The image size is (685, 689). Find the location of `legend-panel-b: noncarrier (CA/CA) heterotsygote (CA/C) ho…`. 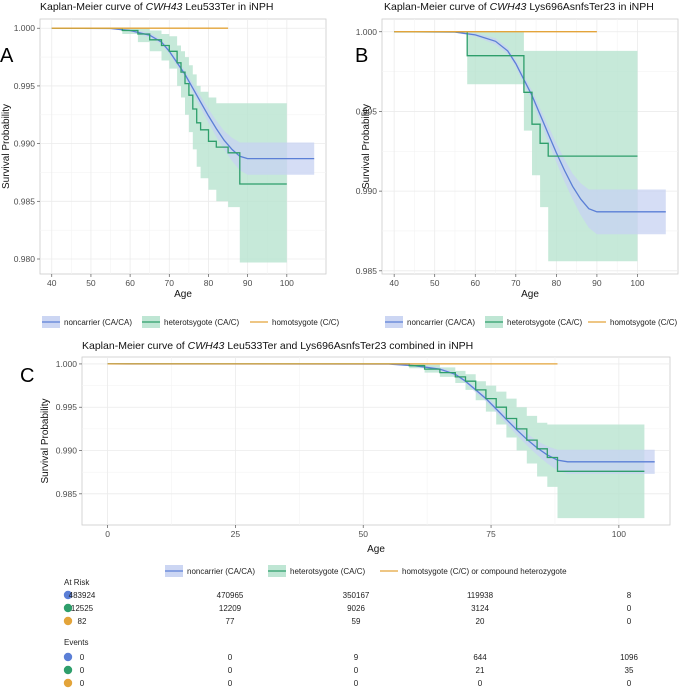

legend-panel-b: noncarrier (CA/CA) heterotsygote (CA/C) ho… is located at coordinates (531, 322).